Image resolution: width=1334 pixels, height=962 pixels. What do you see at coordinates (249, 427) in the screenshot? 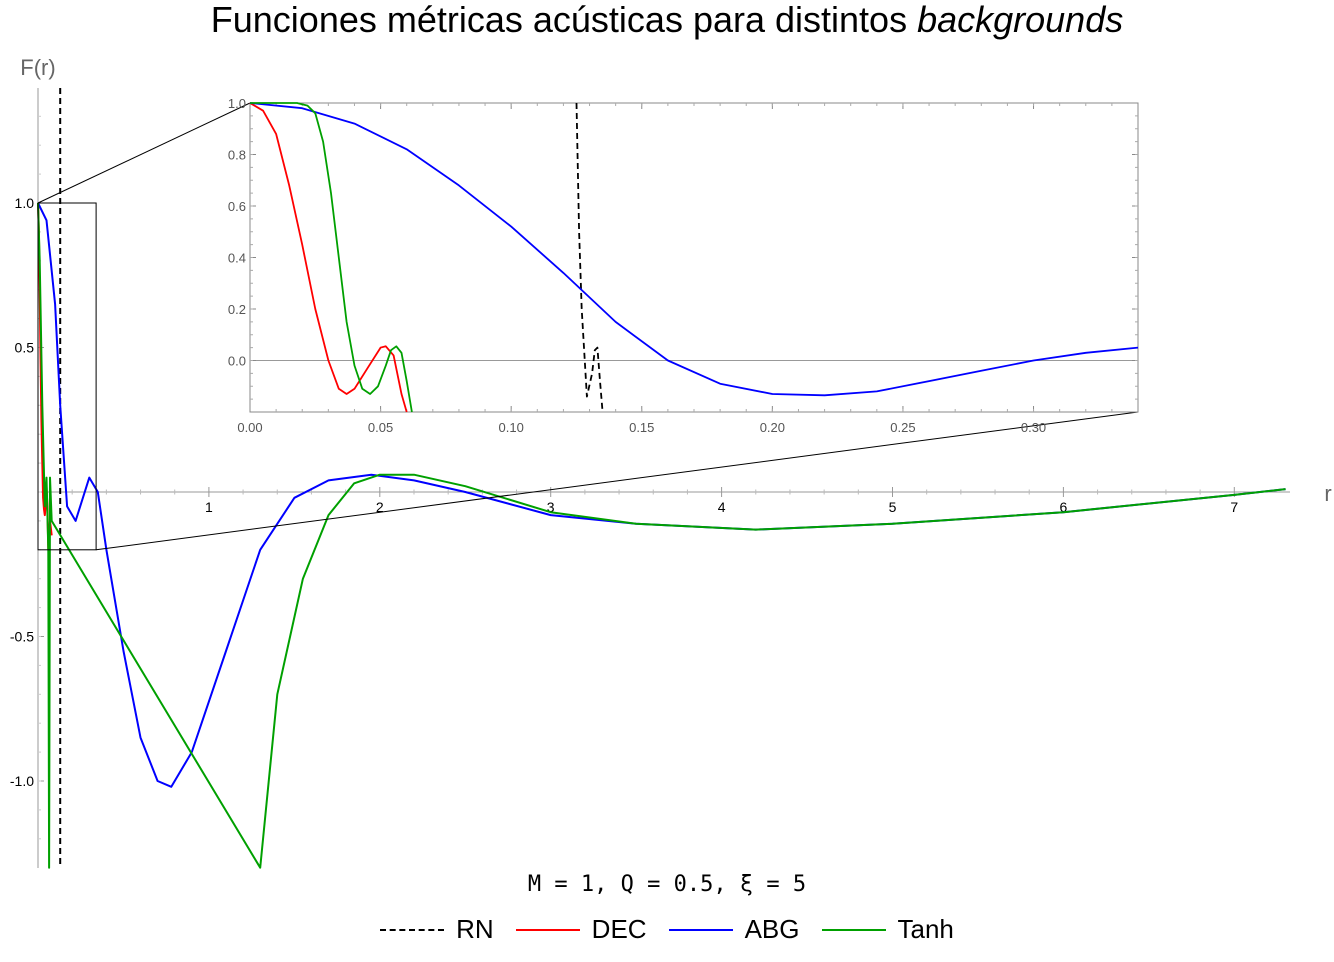
I see `inset-x-tick-label: 0.00` at bounding box center [249, 427].